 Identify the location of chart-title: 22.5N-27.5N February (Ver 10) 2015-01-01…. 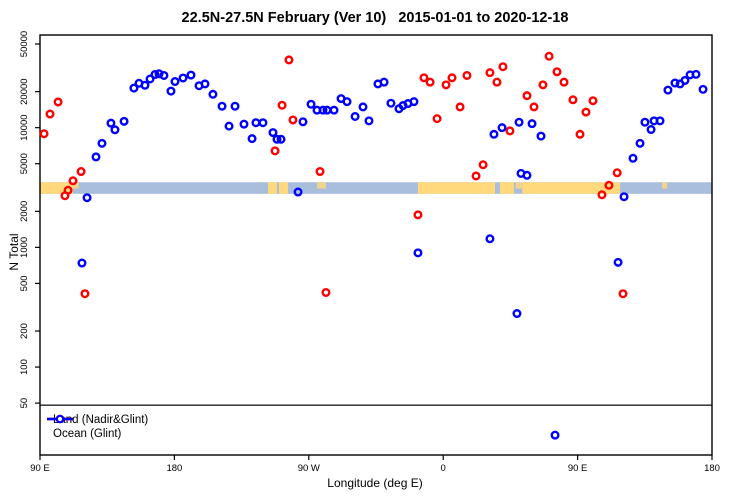
(375, 18).